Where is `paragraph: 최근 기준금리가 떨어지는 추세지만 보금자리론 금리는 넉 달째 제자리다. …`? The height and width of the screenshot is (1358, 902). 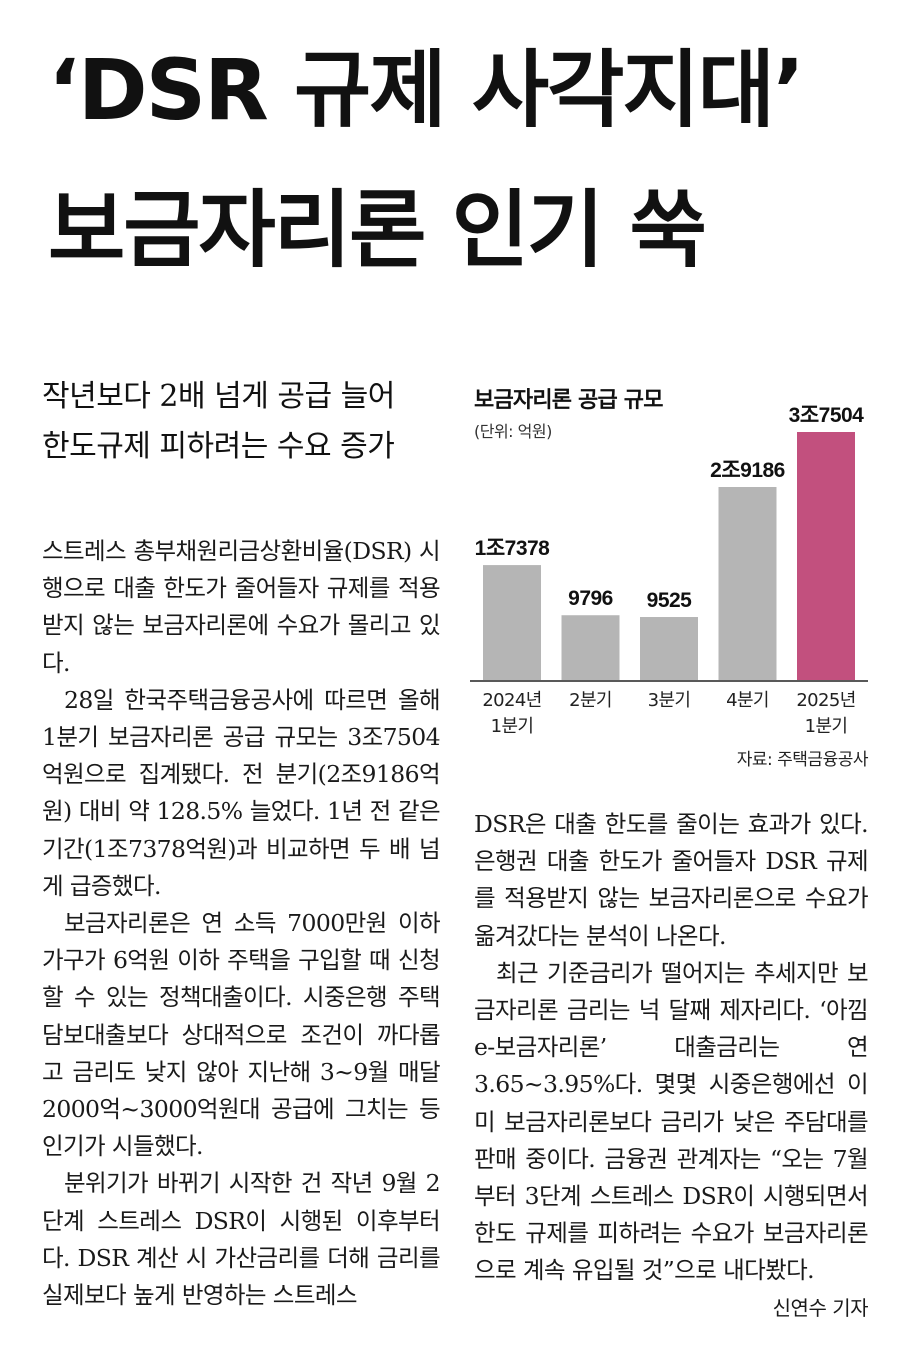
paragraph: 최근 기준금리가 떨어지는 추세지만 보금자리론 금리는 넉 달째 제자리다. … is located at coordinates (671, 1137).